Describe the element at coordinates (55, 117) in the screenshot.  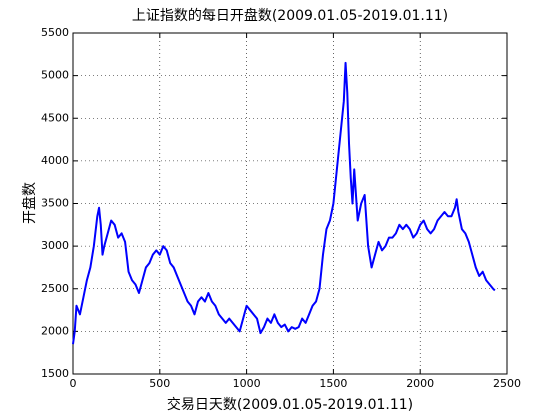
I see `y-tick-label: 4500` at that location.